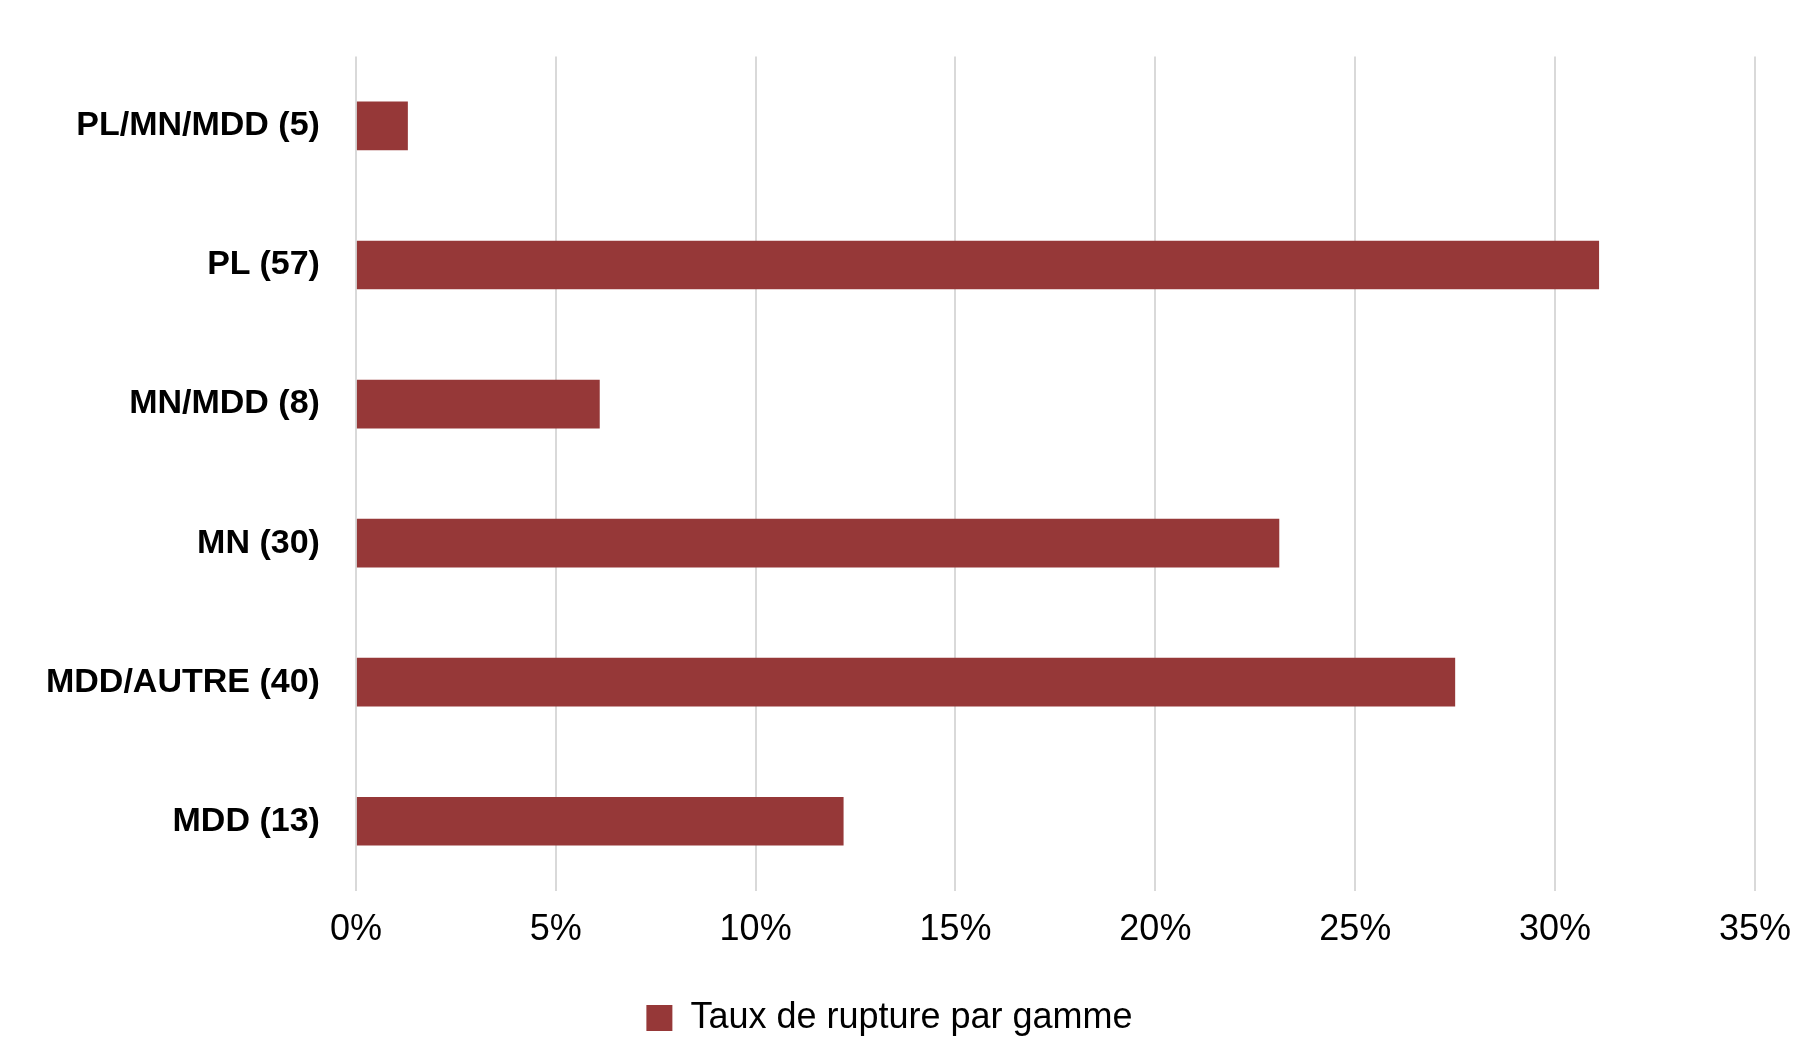 The image size is (1809, 1046). I want to click on x-tick-label: 5%, so click(555, 928).